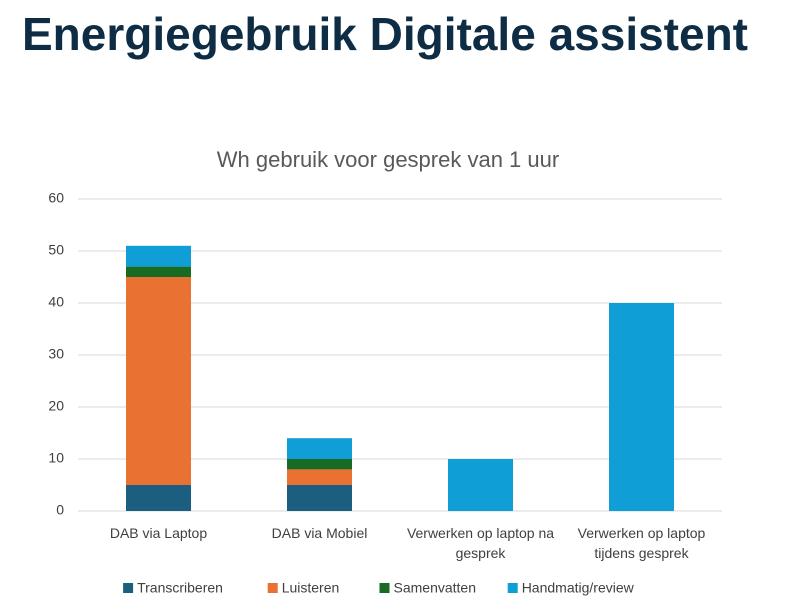  I want to click on y-tick-label: 0, so click(60, 510).